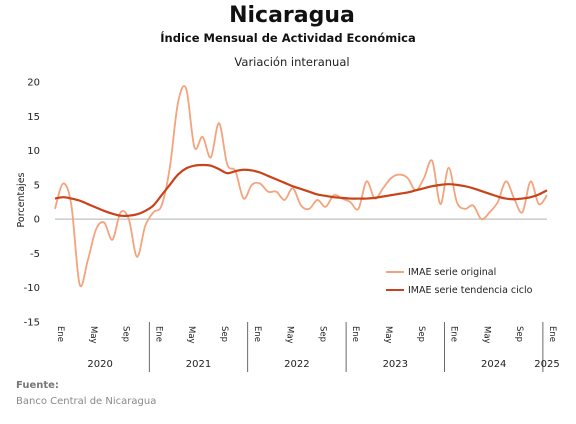 The width and height of the screenshot is (576, 424). I want to click on chart-subtitle-2: Variación interanual, so click(291, 62).